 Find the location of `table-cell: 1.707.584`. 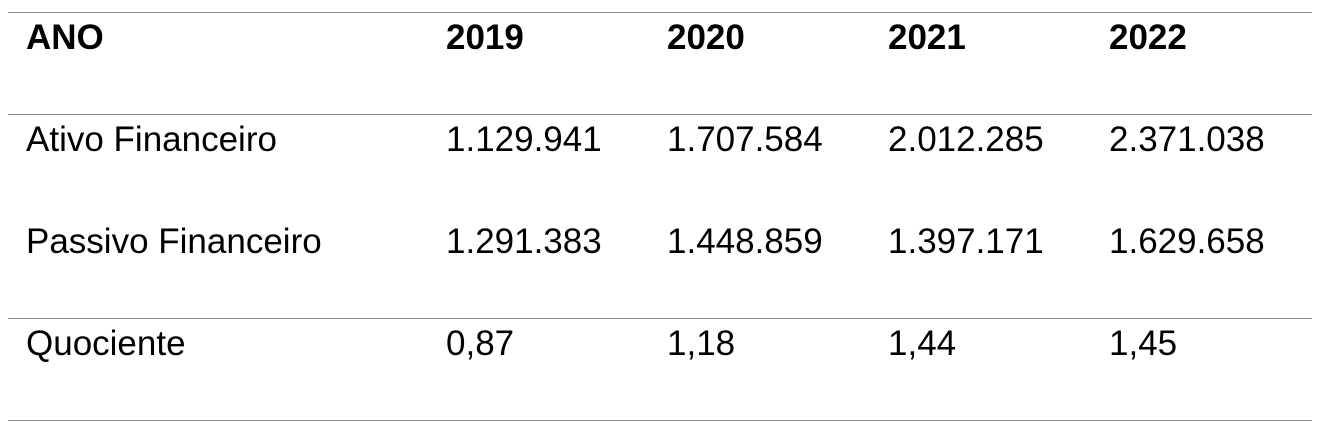

table-cell: 1.707.584 is located at coordinates (745, 139).